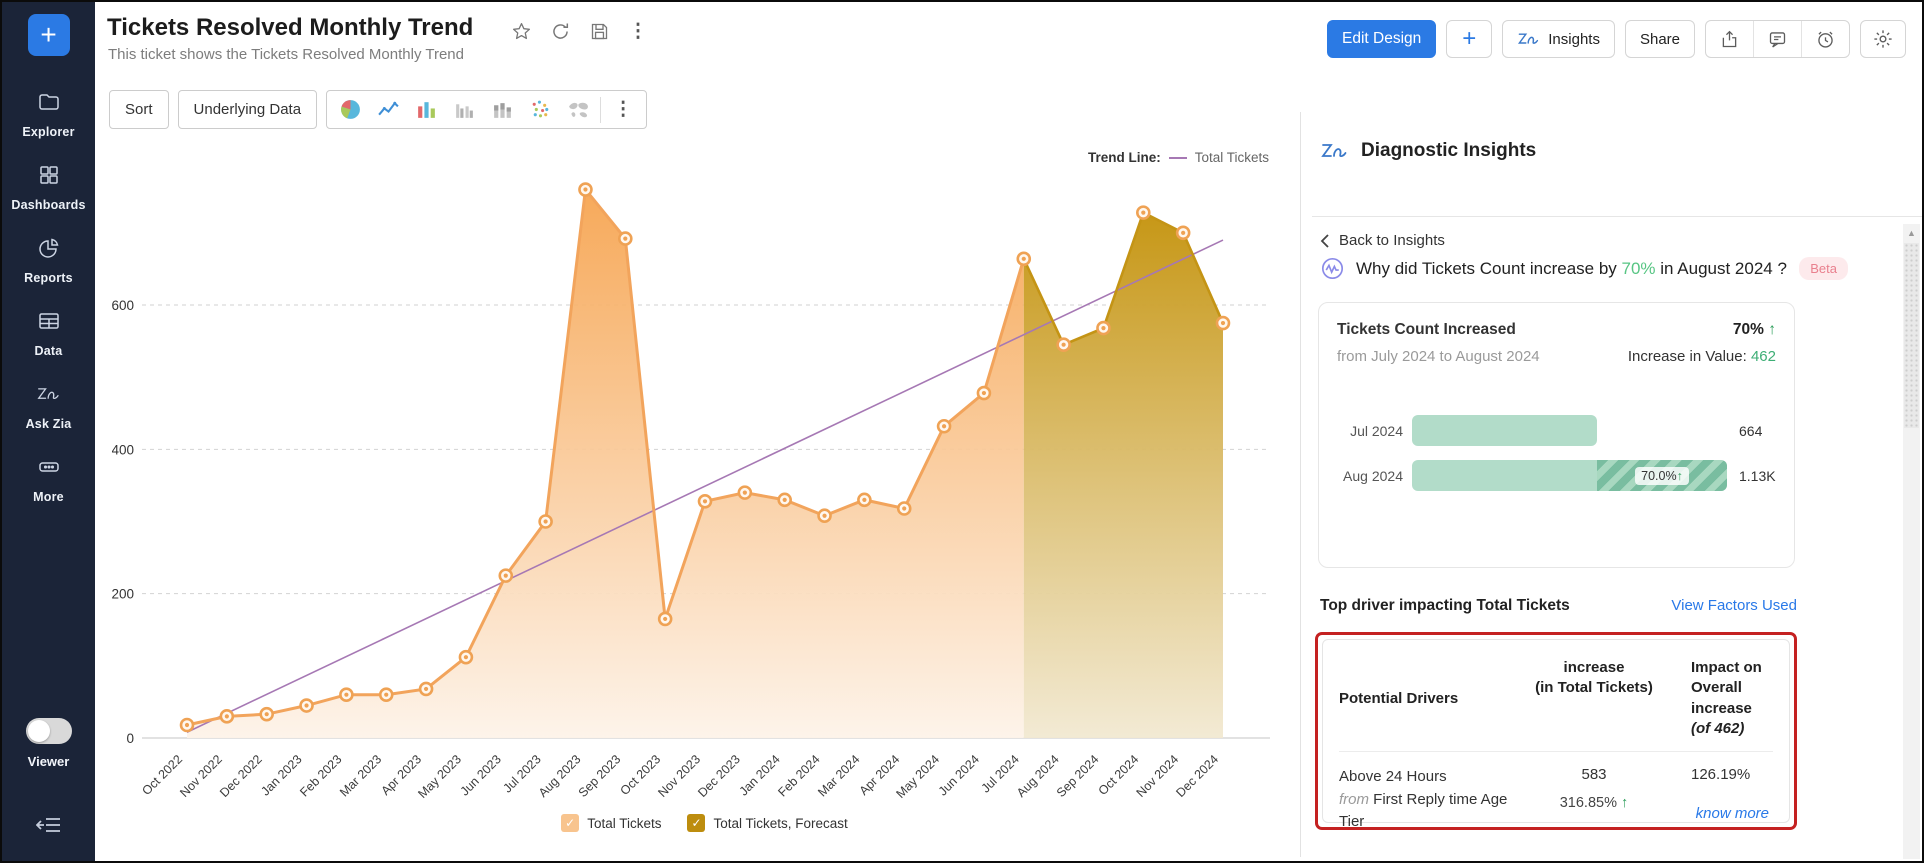  What do you see at coordinates (1777, 39) in the screenshot?
I see `comment-icon` at bounding box center [1777, 39].